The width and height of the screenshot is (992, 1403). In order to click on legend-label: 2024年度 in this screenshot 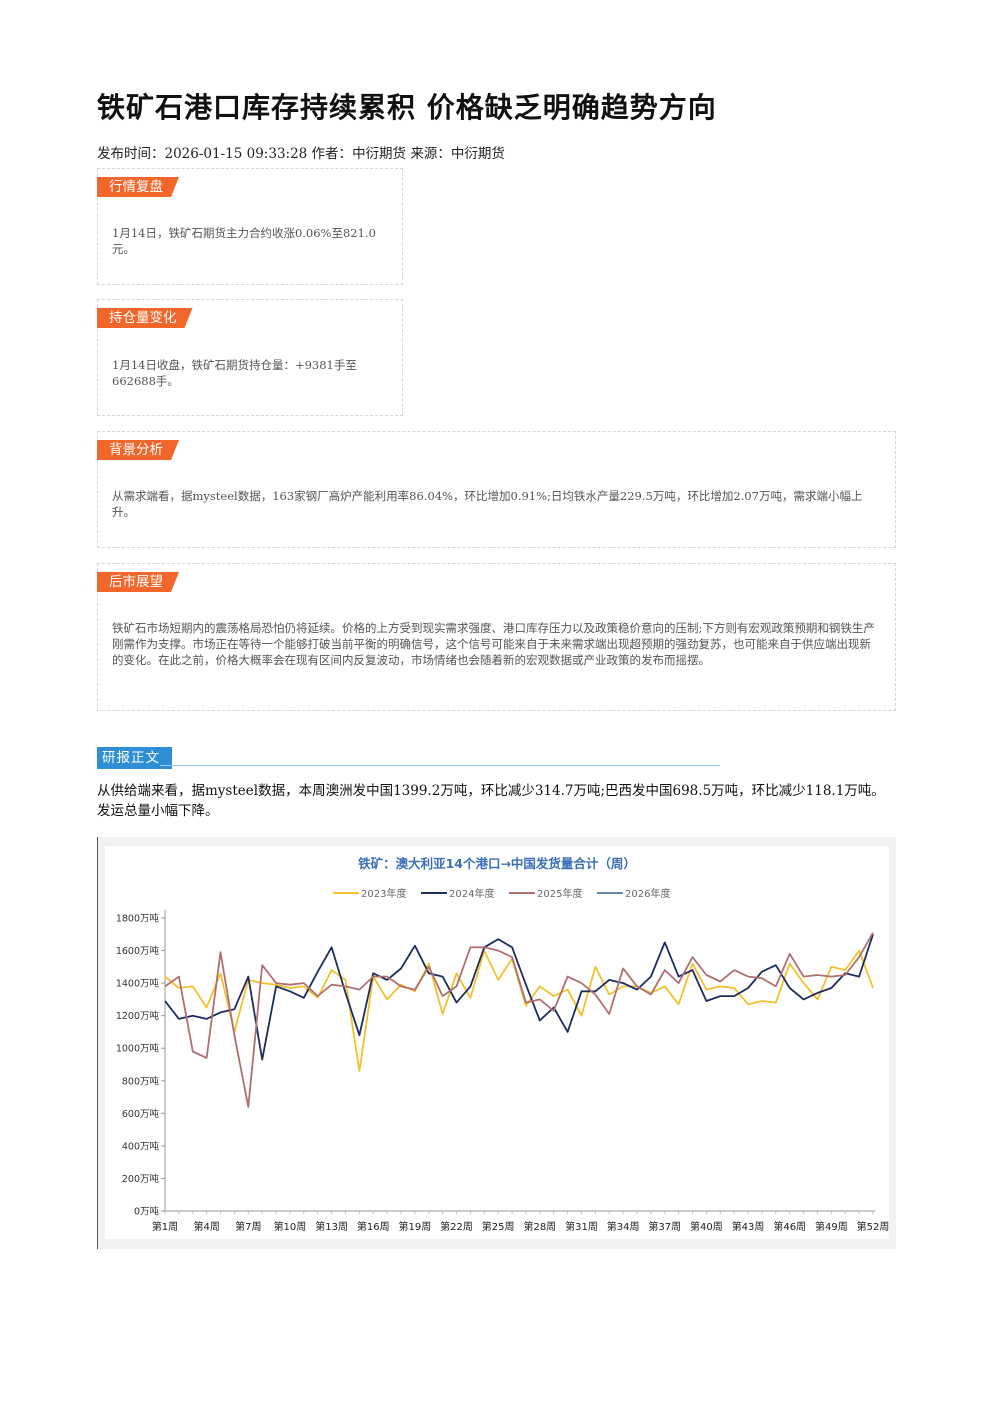, I will do `click(471, 893)`.